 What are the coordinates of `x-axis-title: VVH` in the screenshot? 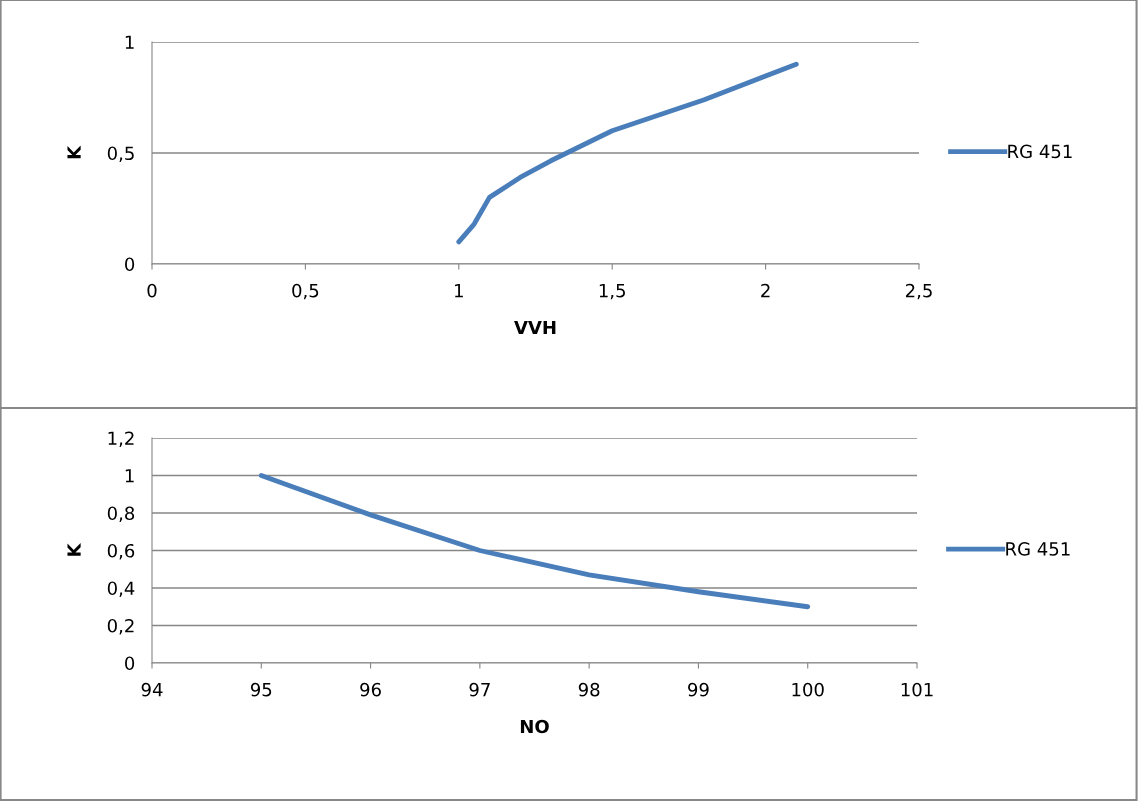 It's located at (535, 327).